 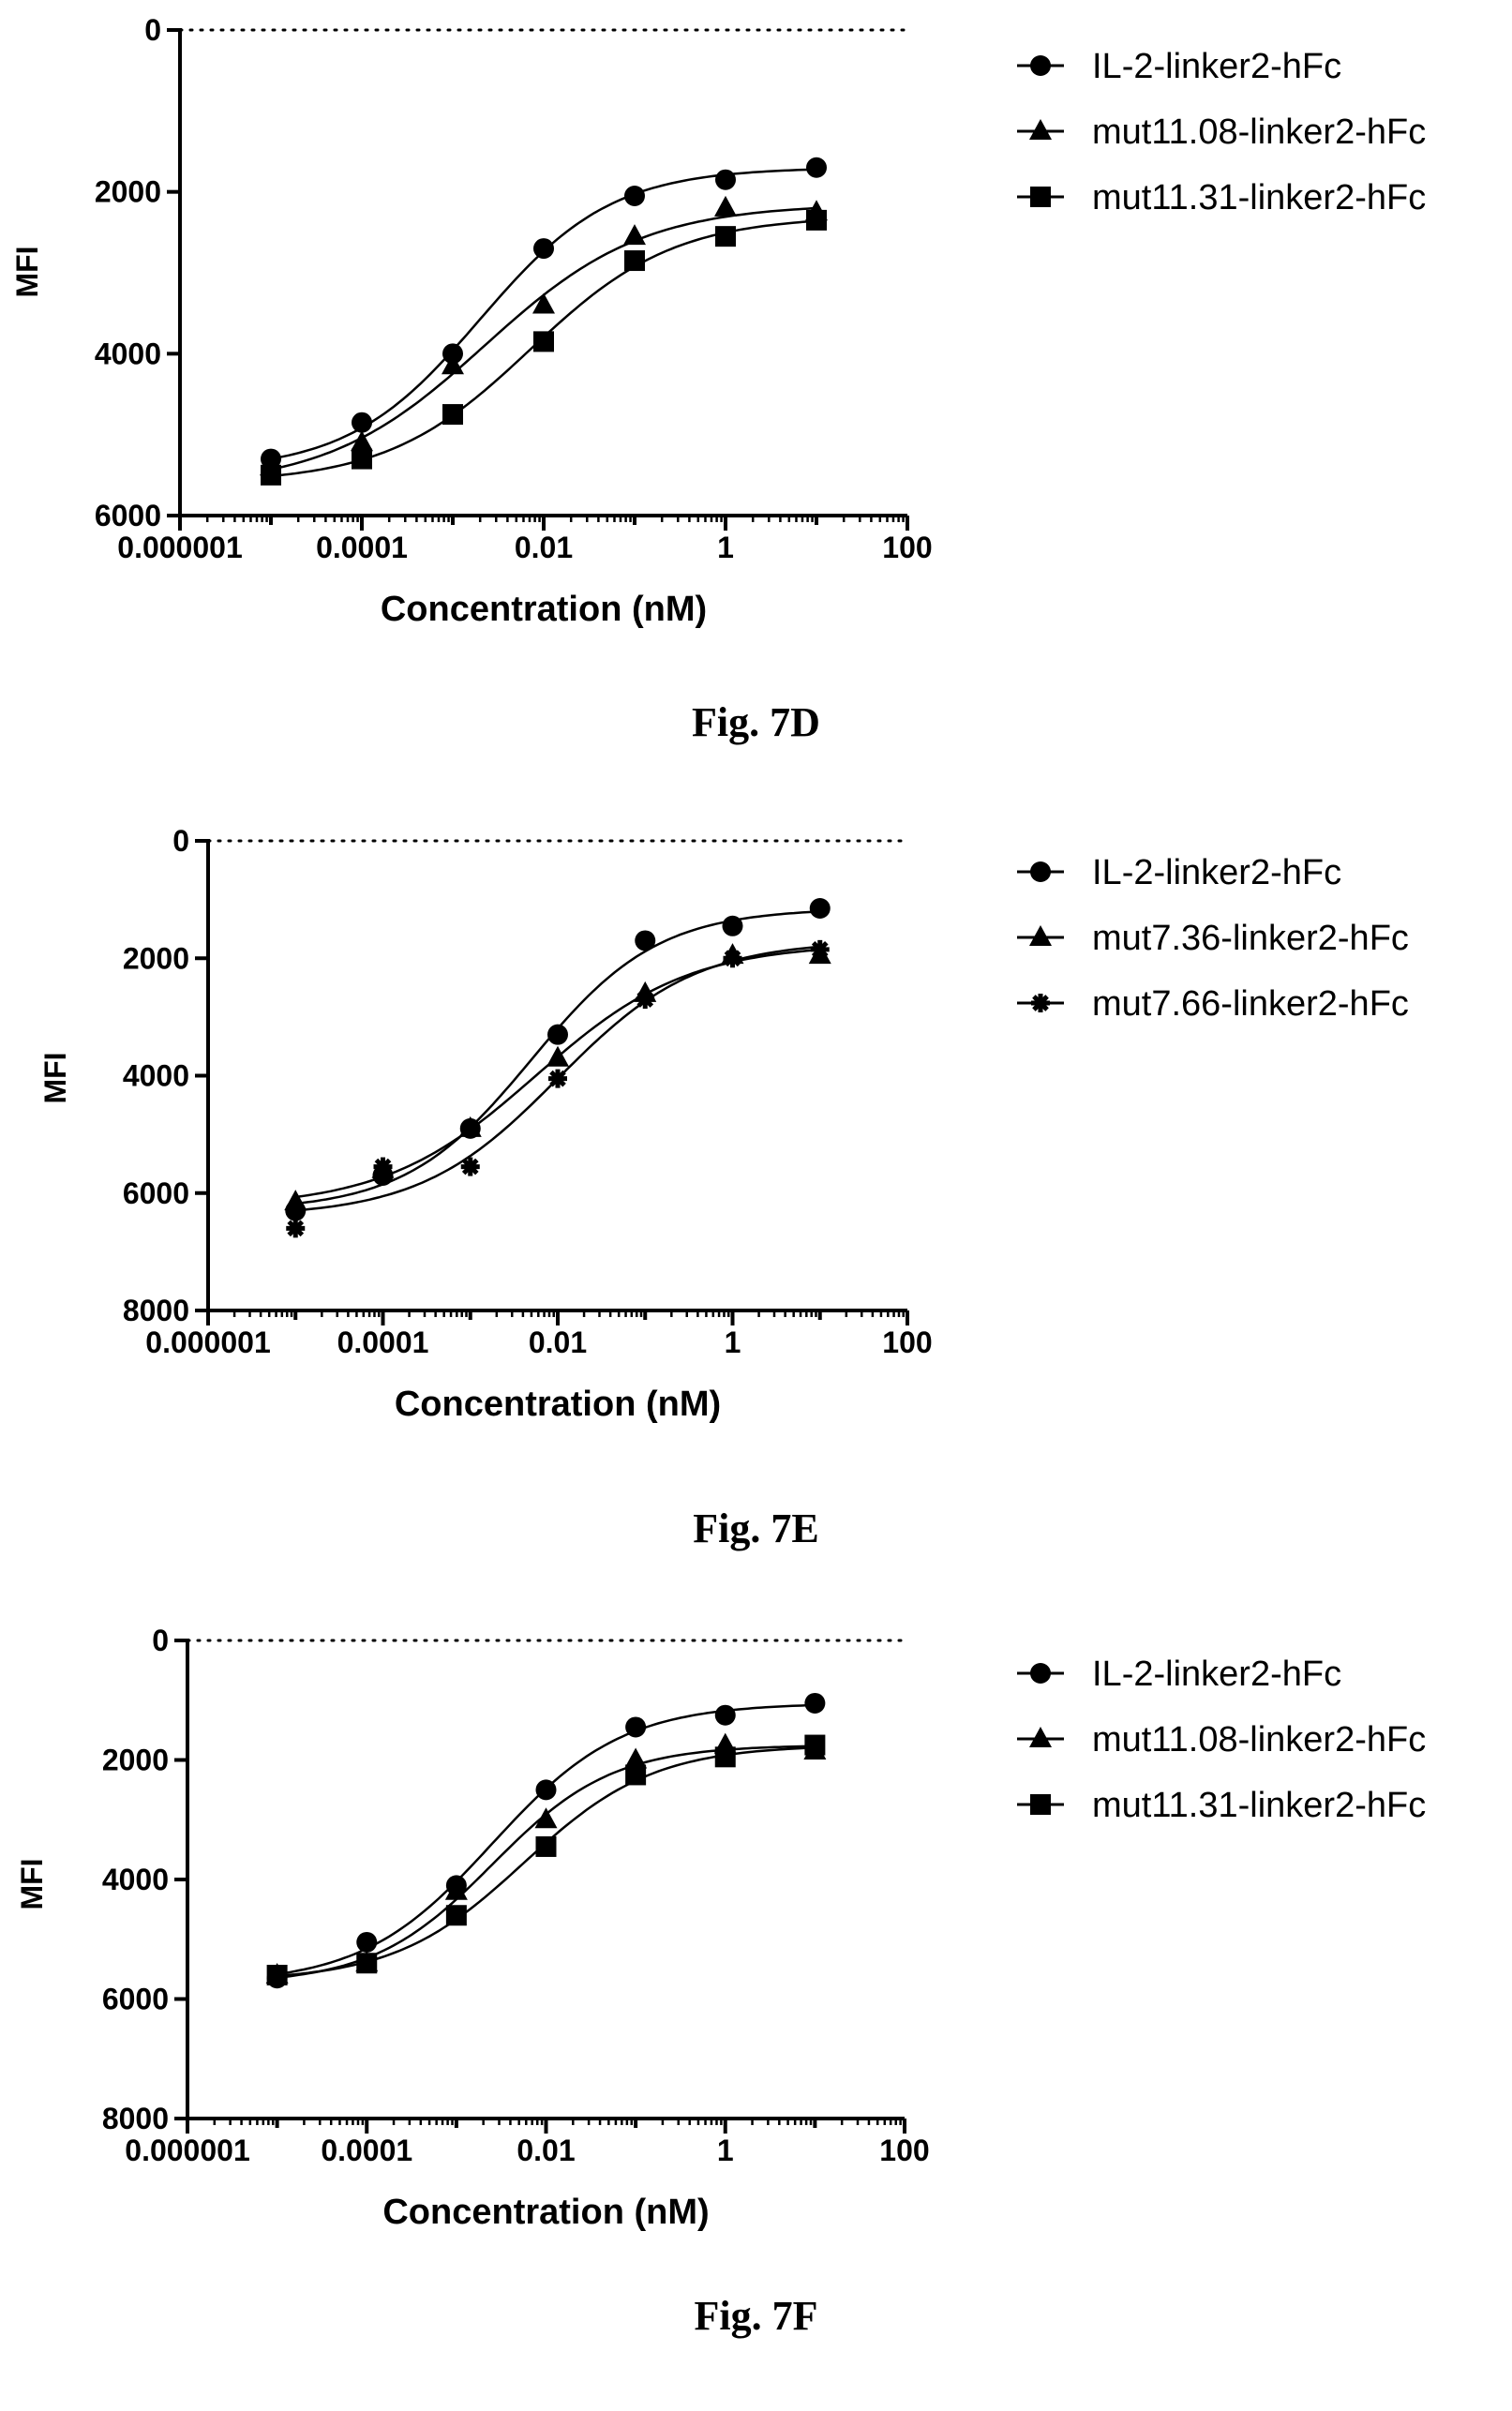 What do you see at coordinates (756, 2316) in the screenshot?
I see `fig-caption: Fig. 7F` at bounding box center [756, 2316].